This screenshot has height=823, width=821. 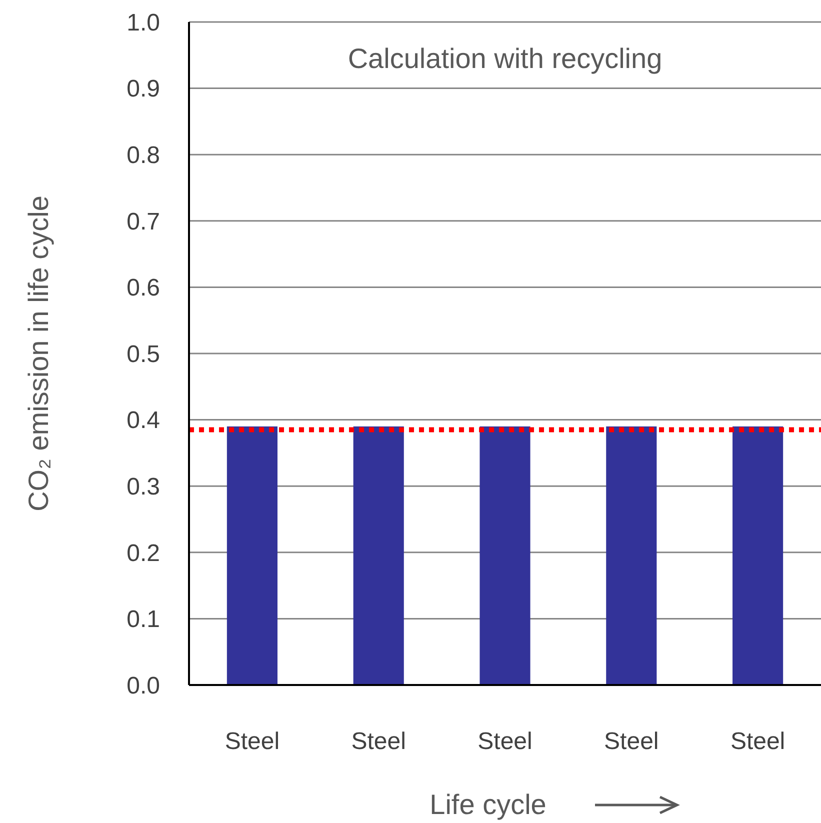 What do you see at coordinates (143, 155) in the screenshot?
I see `y-tick-label: 0.8` at bounding box center [143, 155].